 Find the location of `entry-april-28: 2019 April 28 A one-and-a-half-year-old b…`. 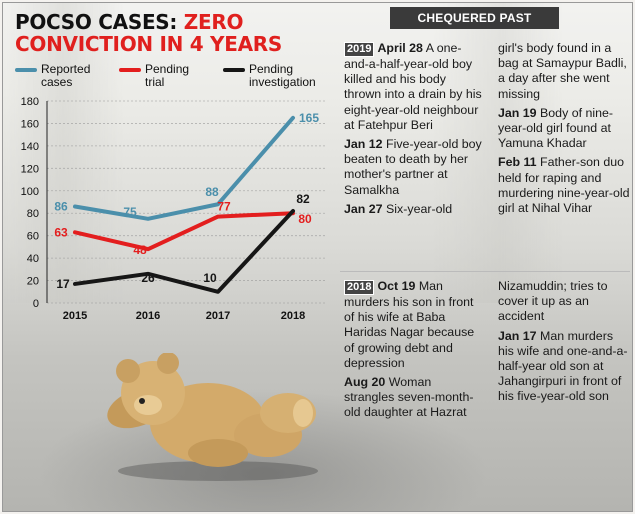

entry-april-28: 2019 April 28 A one-and-a-half-year-old b… is located at coordinates (414, 87).